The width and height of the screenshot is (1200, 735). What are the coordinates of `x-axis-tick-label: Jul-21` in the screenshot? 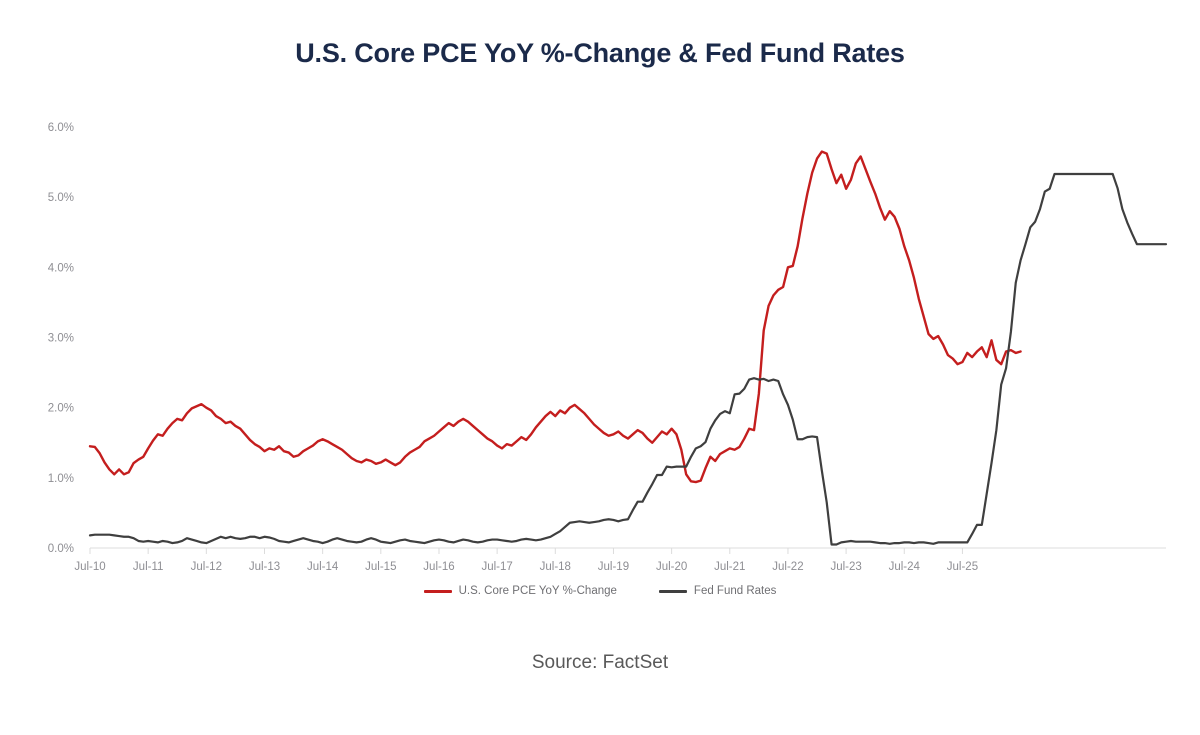 It's located at (729, 567).